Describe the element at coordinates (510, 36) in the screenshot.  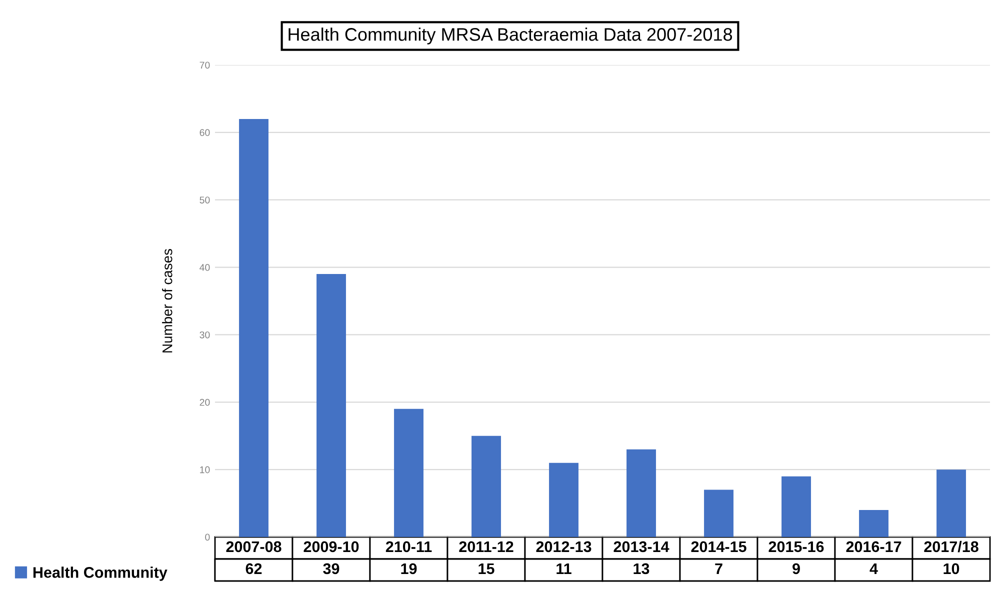
I see `chart-title: Health Community MRSA Bacteraemia Data 2007-2018` at that location.